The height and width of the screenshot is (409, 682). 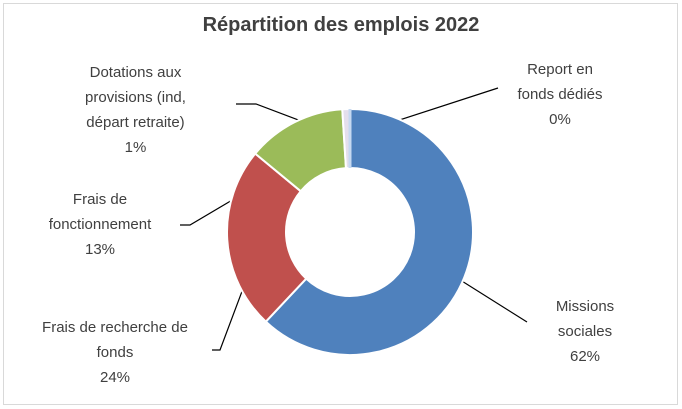 I want to click on data-label: Report en fonds dédiés 0%, so click(x=560, y=94).